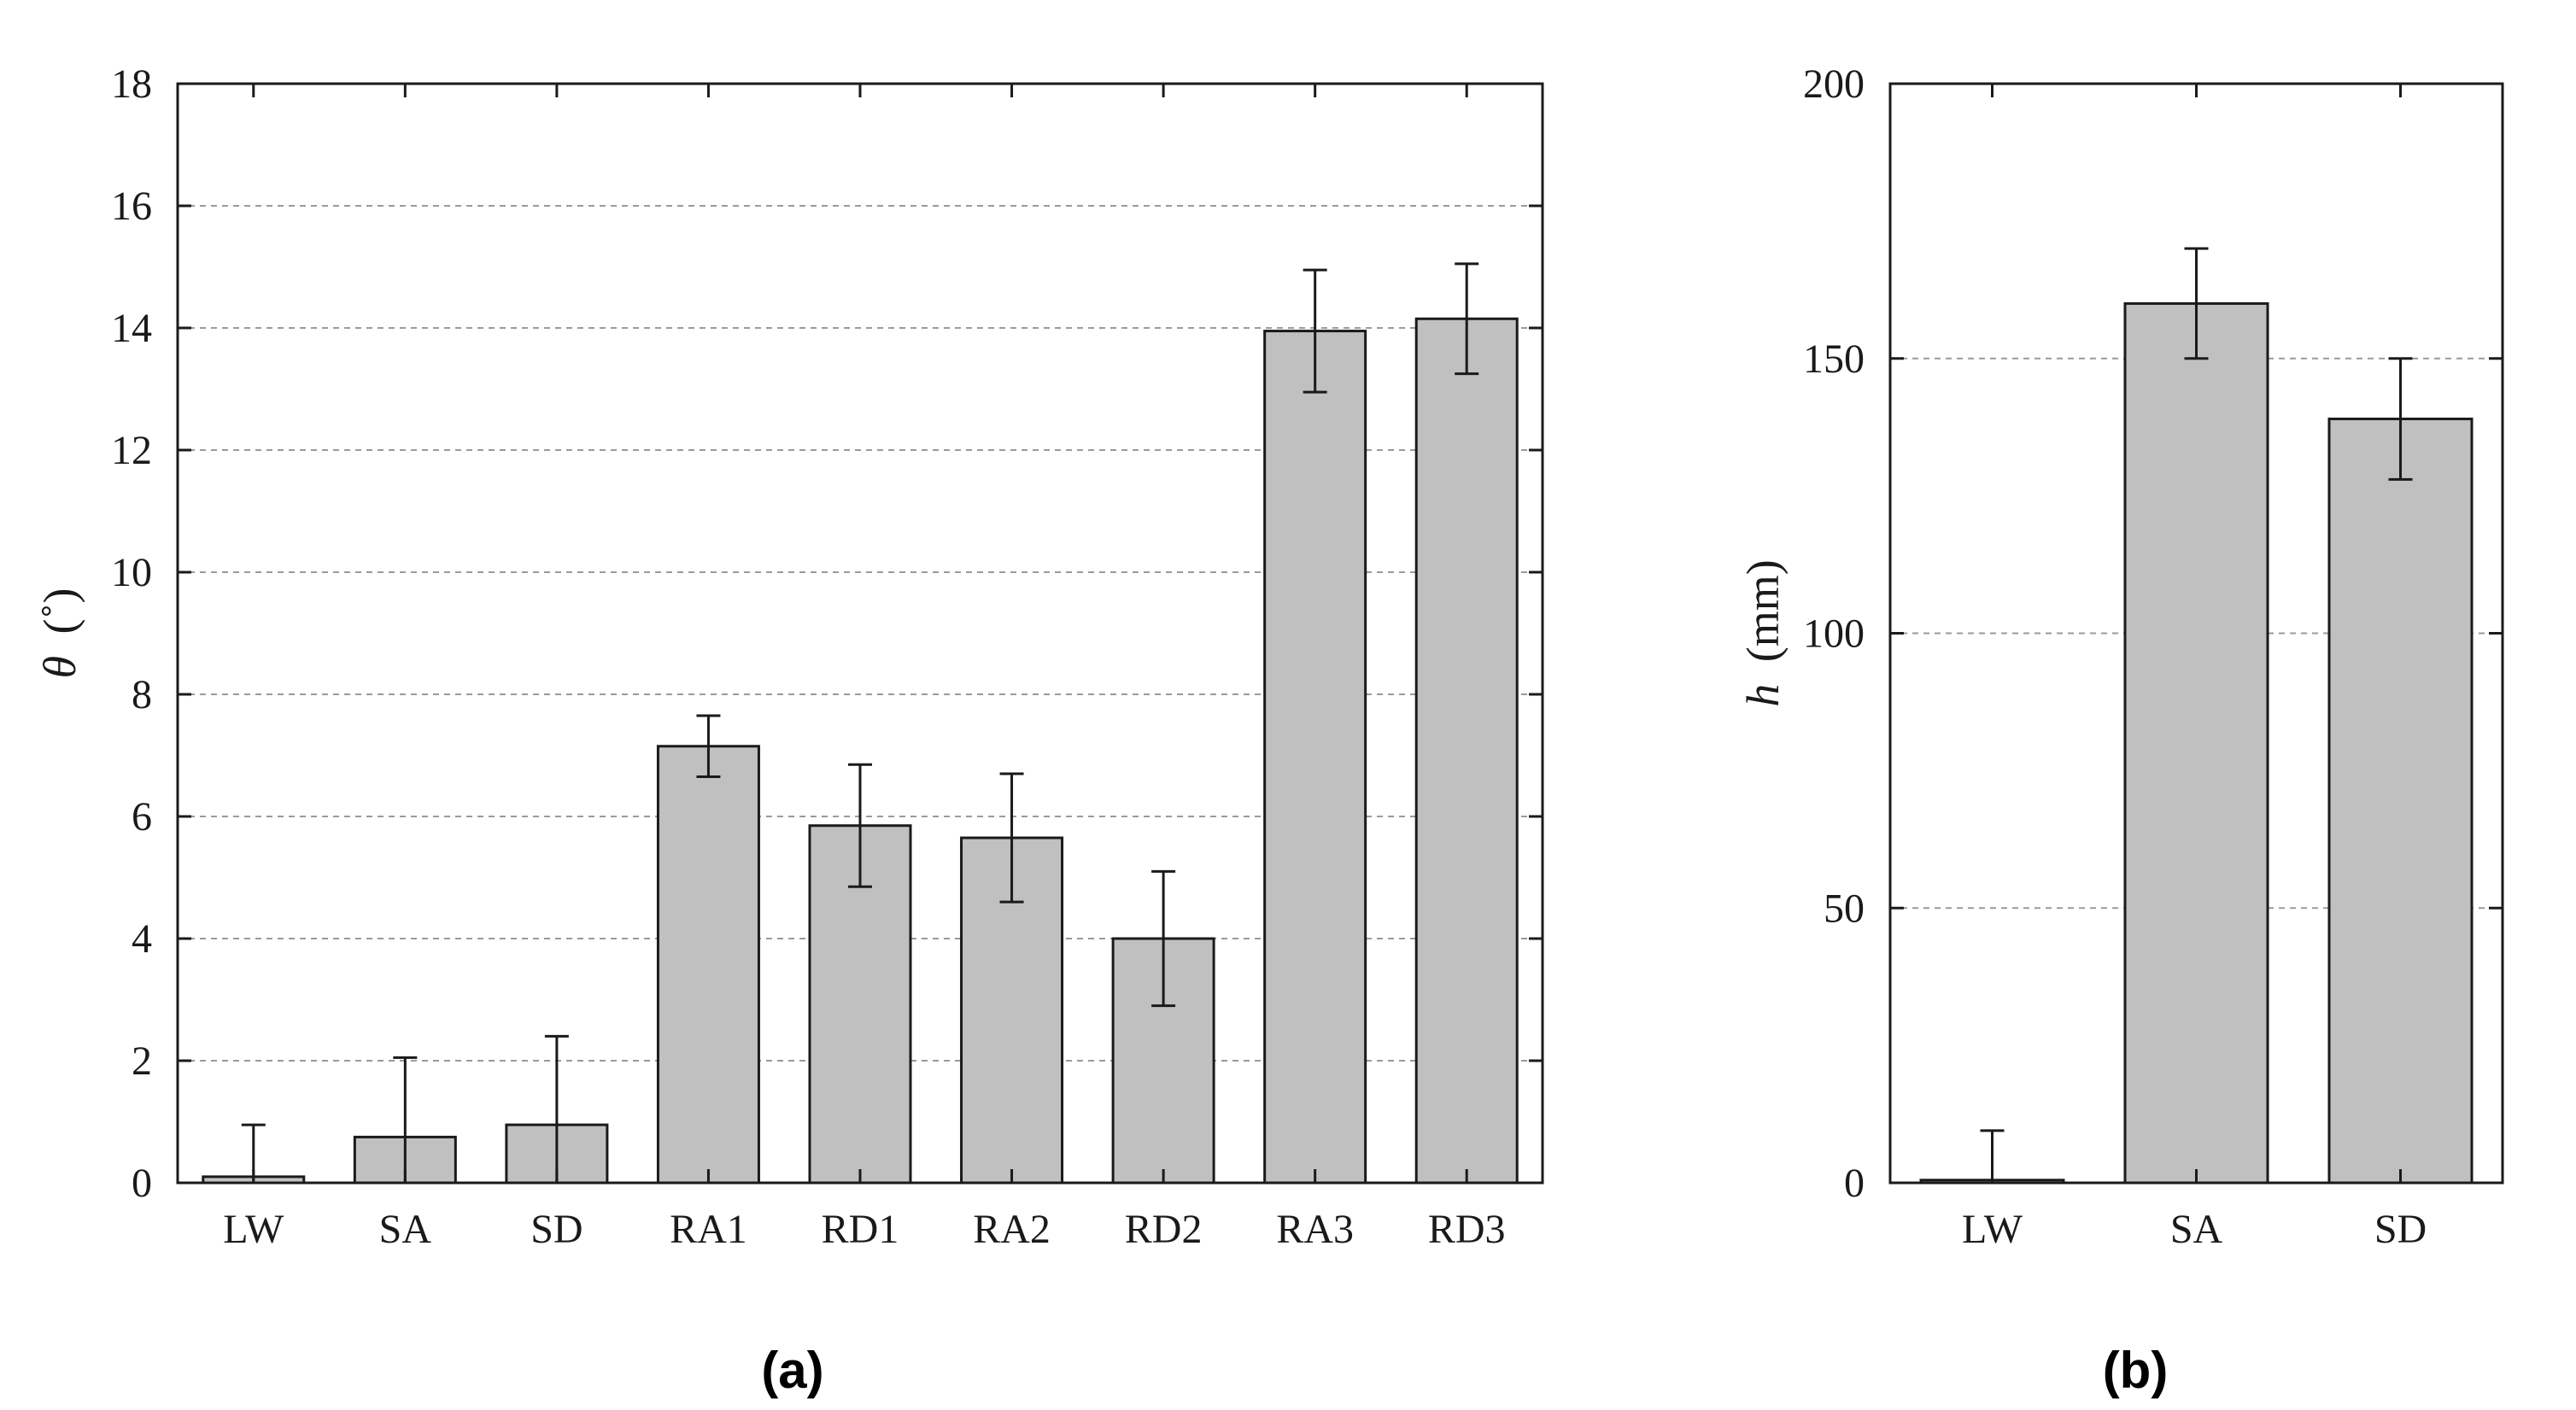 This screenshot has height=1410, width=2576. What do you see at coordinates (1763, 610) in the screenshot?
I see `y-axis-unit-b: (mm)` at bounding box center [1763, 610].